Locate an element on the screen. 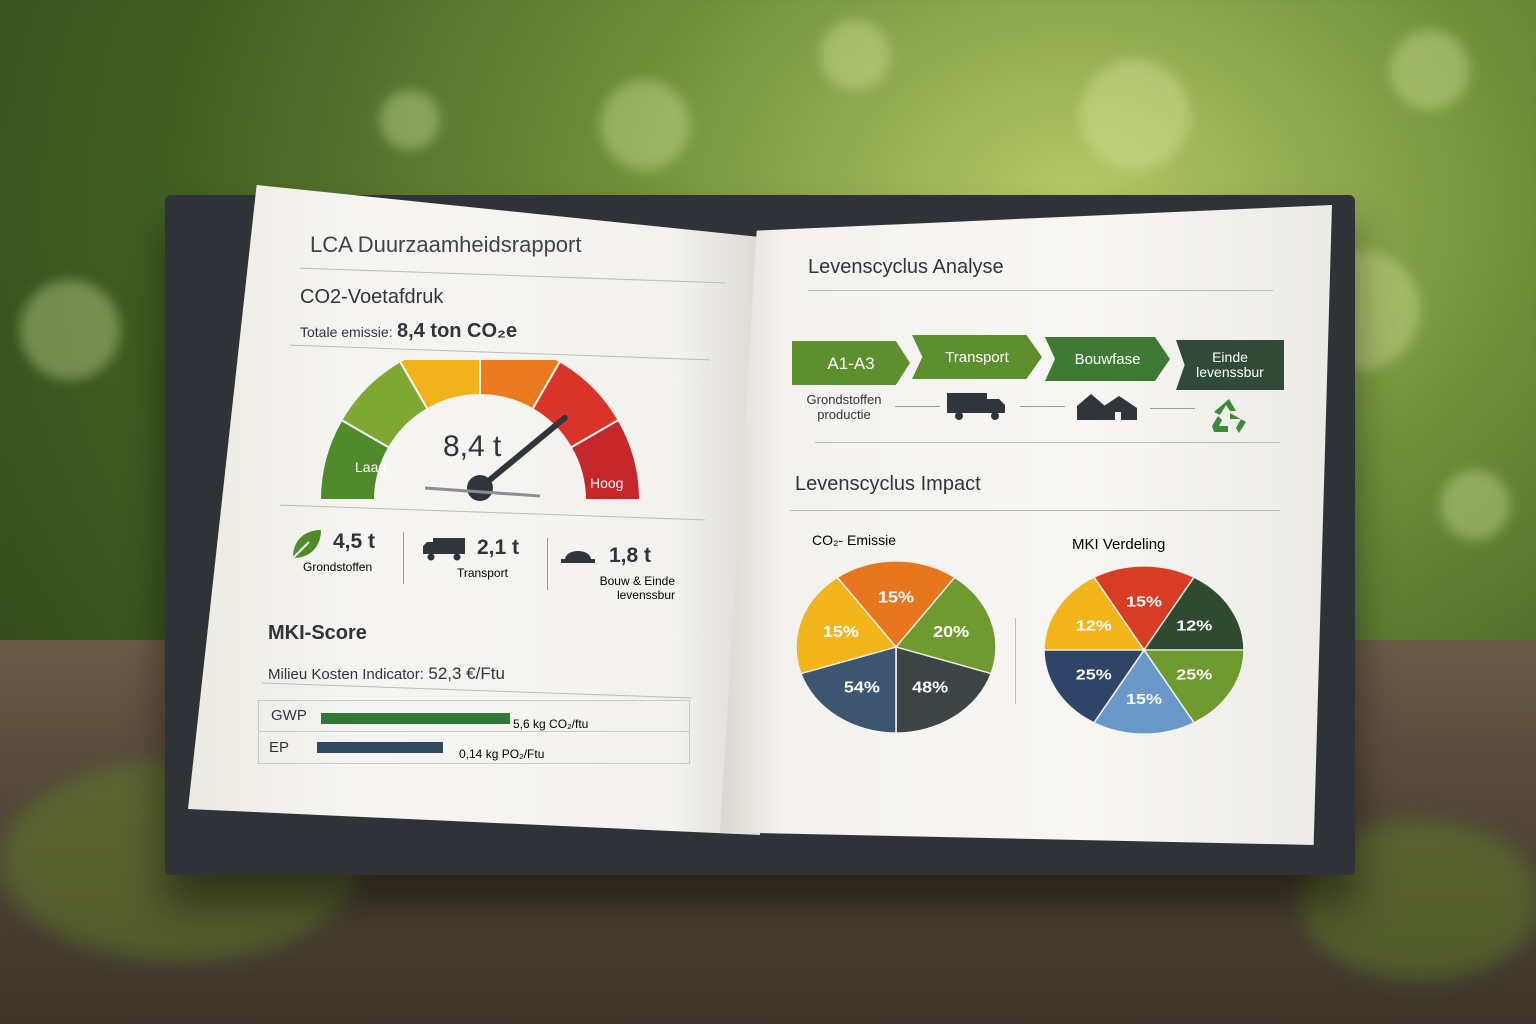 Image resolution: width=1536 pixels, height=1024 pixels. leaf-icon is located at coordinates (306, 544).